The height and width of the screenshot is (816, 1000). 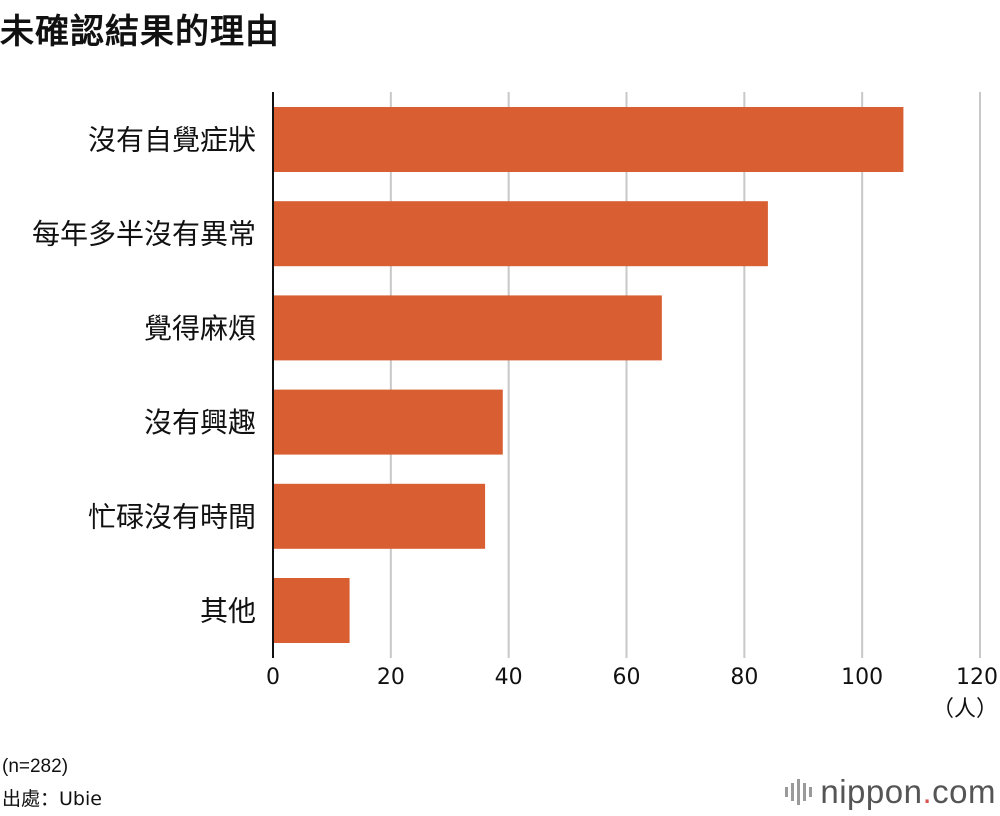 I want to click on category-label: 沒有自覺症狀, so click(x=172, y=140).